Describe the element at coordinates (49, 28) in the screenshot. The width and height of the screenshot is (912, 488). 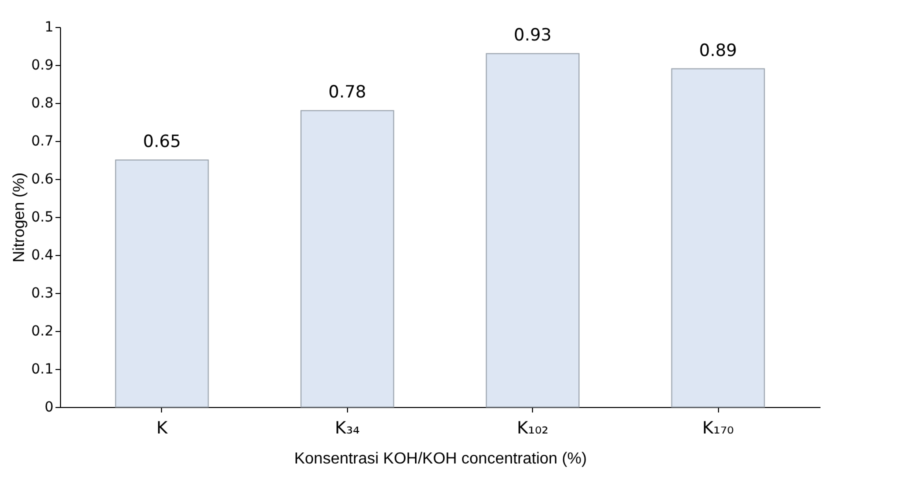
I see `y-tick-label: 1` at that location.